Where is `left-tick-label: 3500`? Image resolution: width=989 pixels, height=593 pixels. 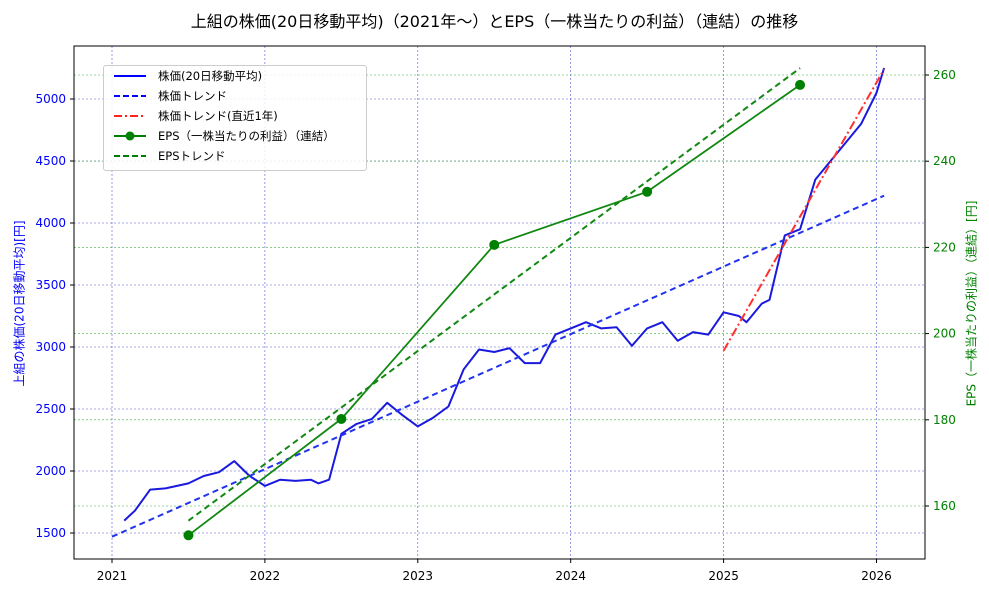 left-tick-label: 3500 is located at coordinates (50, 285).